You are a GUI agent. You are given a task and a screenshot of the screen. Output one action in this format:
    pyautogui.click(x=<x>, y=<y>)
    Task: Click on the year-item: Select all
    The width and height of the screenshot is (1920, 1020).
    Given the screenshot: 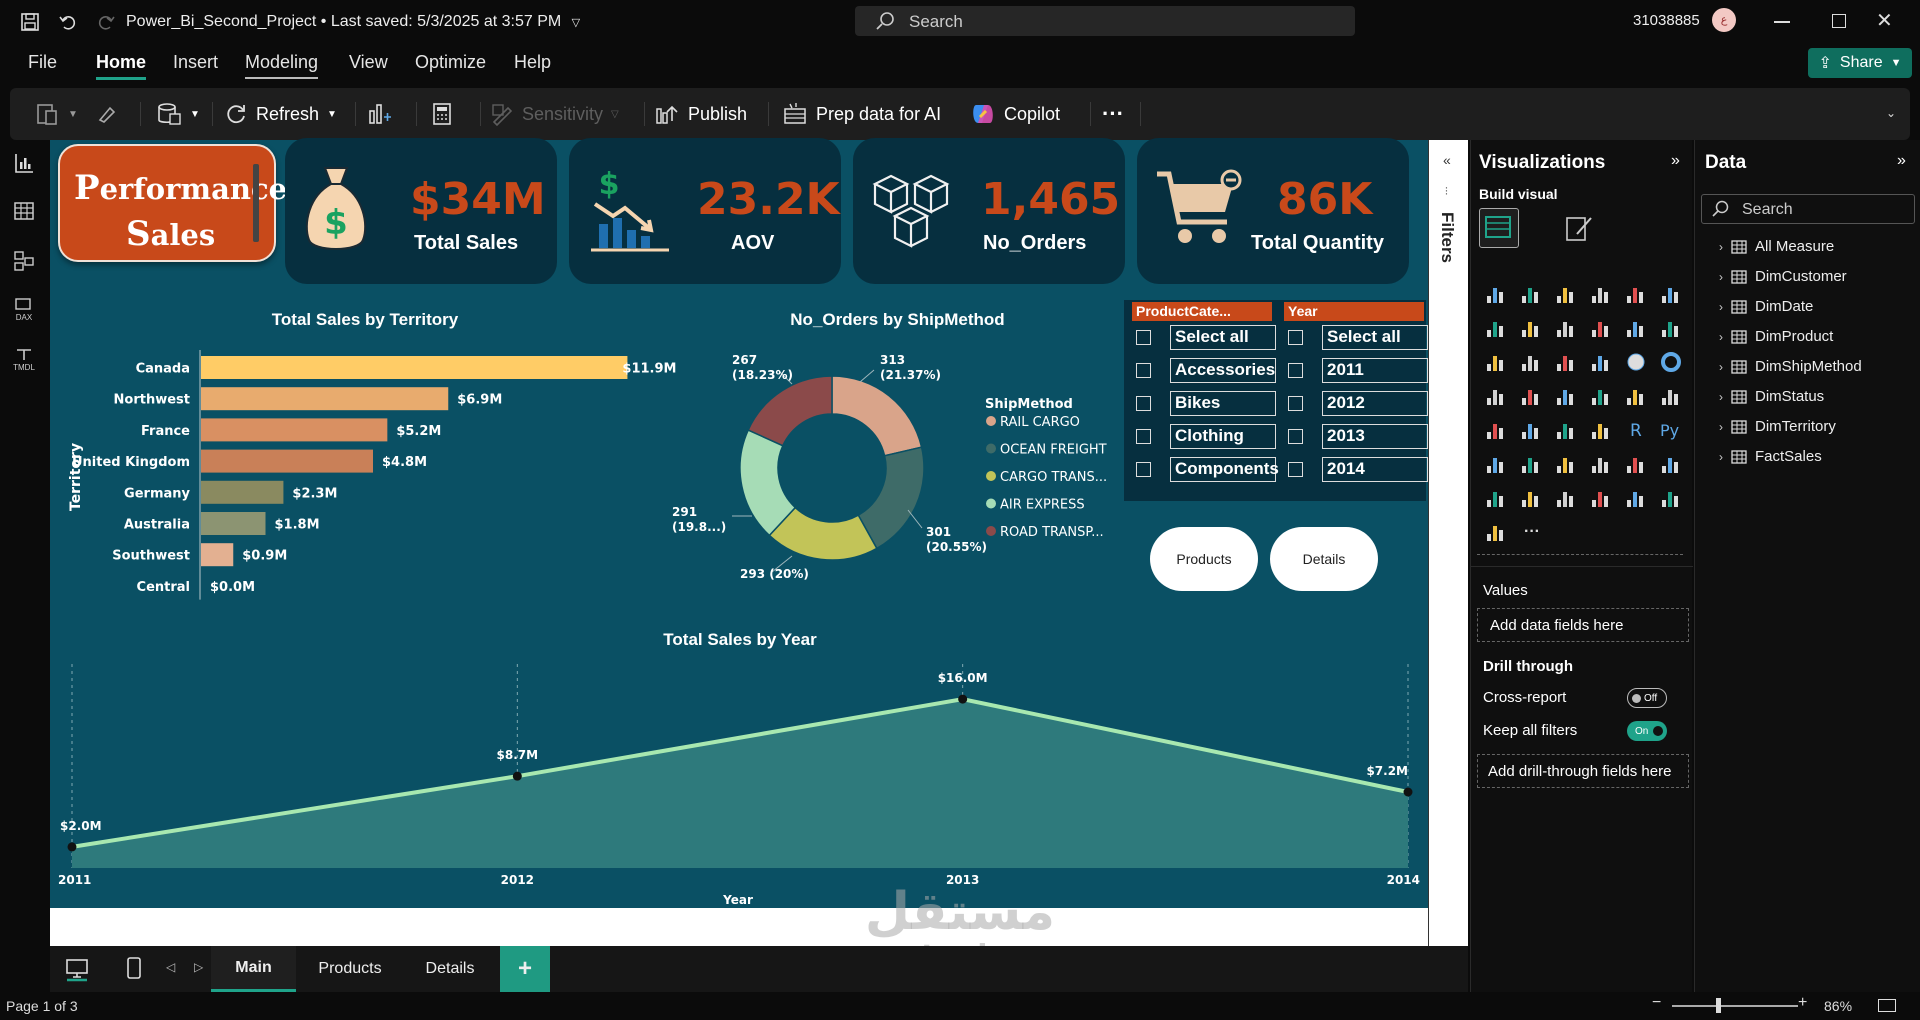 What is the action you would take?
    pyautogui.click(x=1356, y=337)
    